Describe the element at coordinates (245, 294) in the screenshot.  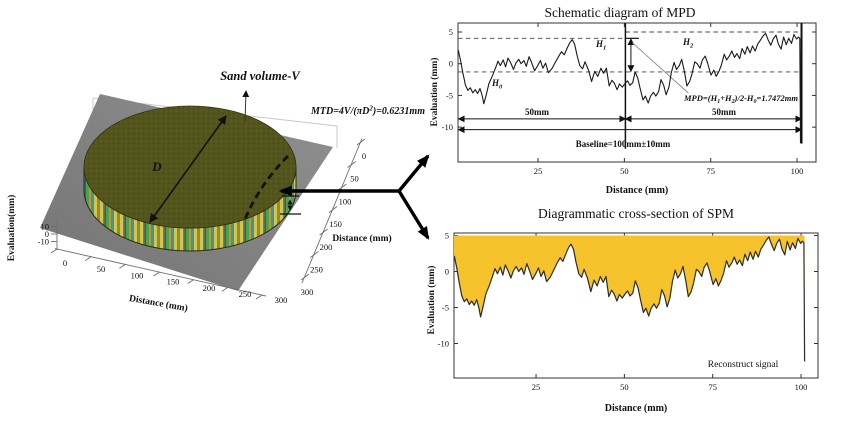
I see `x-tick-label: 250` at that location.